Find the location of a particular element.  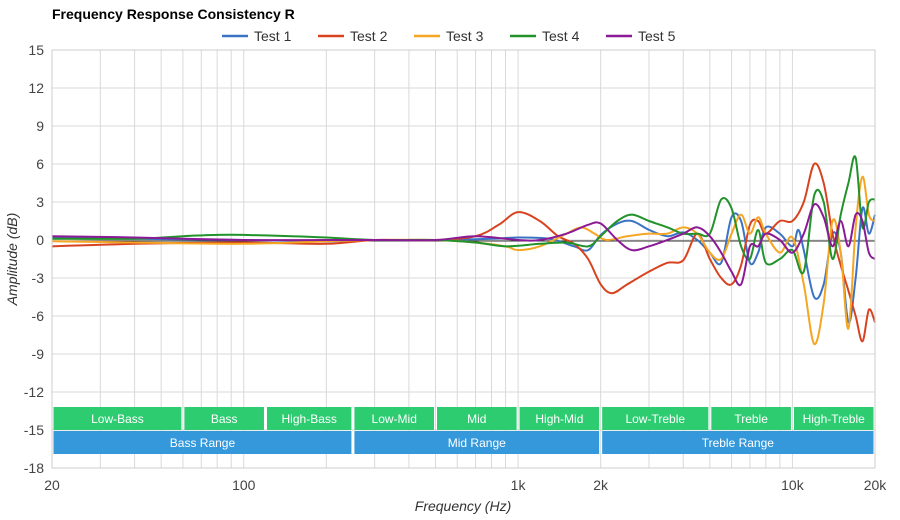

x-tick-label: 1k is located at coordinates (519, 485).